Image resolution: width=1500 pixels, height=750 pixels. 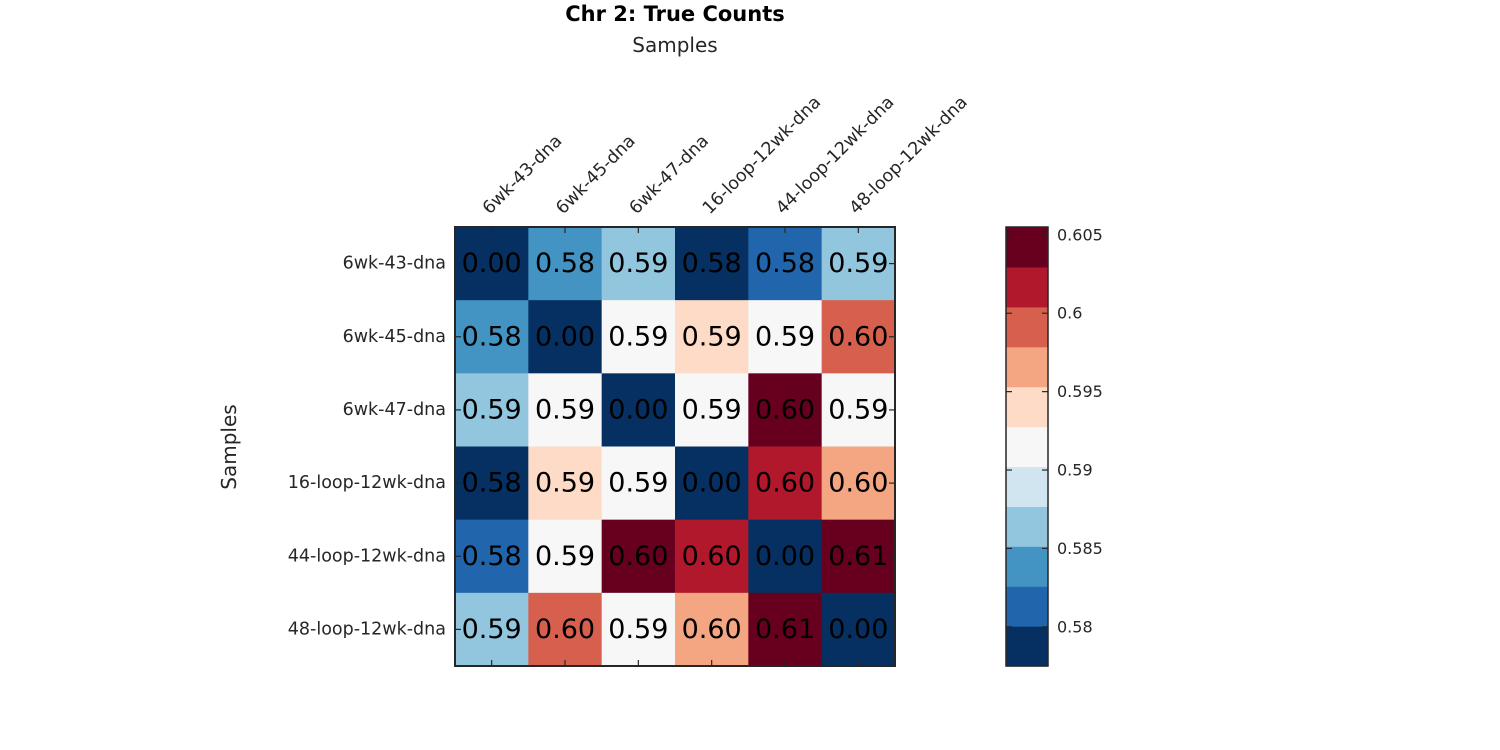 What do you see at coordinates (394, 264) in the screenshot?
I see `y-tick-label: 6wk-43-dna` at bounding box center [394, 264].